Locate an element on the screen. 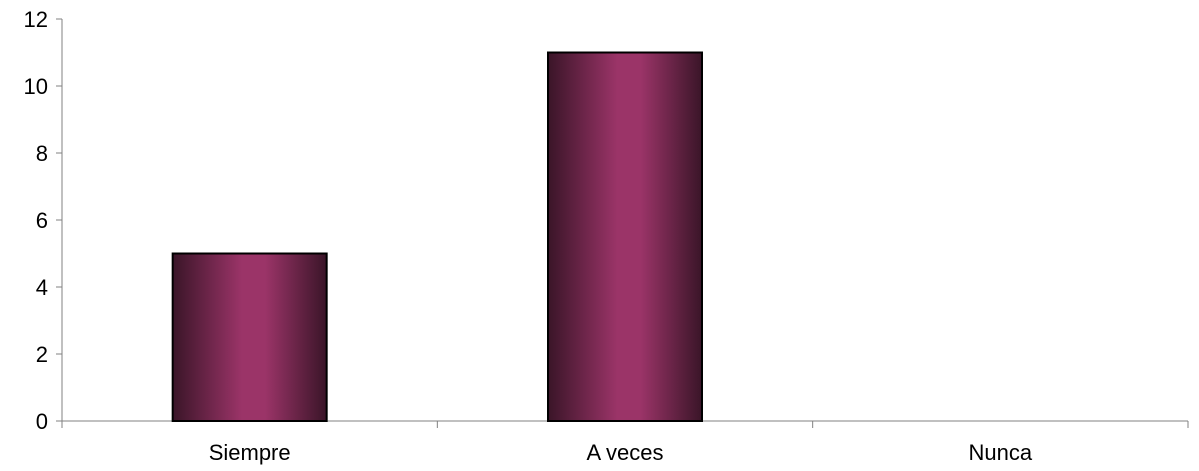 This screenshot has width=1199, height=471. y-tick-label: 0 is located at coordinates (42, 421).